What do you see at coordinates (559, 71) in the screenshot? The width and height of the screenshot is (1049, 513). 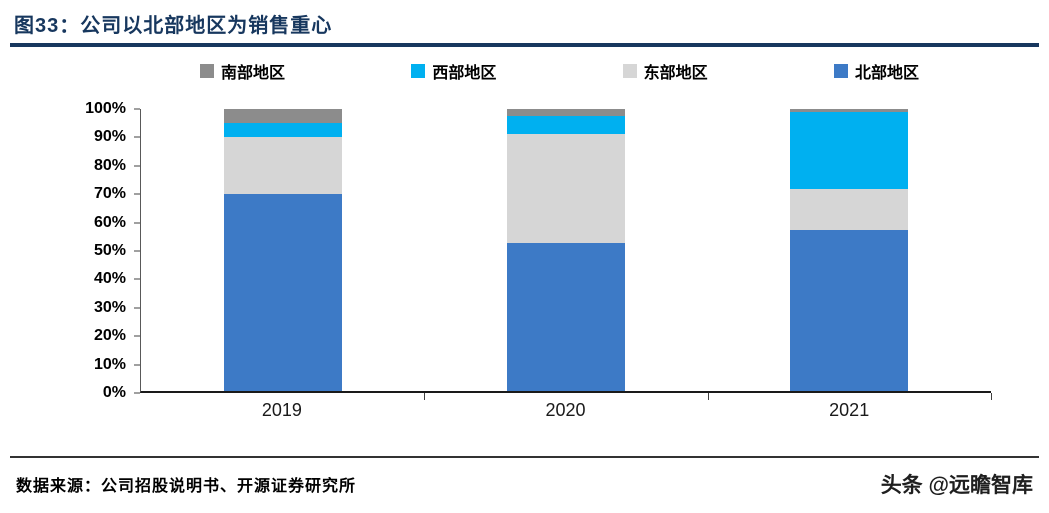 I see `legend: 南部地区 西部地区 东部地区 北部地区` at bounding box center [559, 71].